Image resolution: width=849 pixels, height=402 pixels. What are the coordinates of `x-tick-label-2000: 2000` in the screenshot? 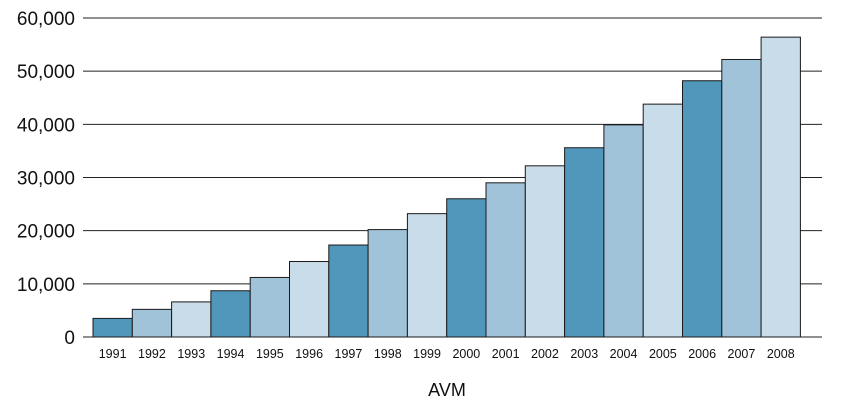 It's located at (466, 354).